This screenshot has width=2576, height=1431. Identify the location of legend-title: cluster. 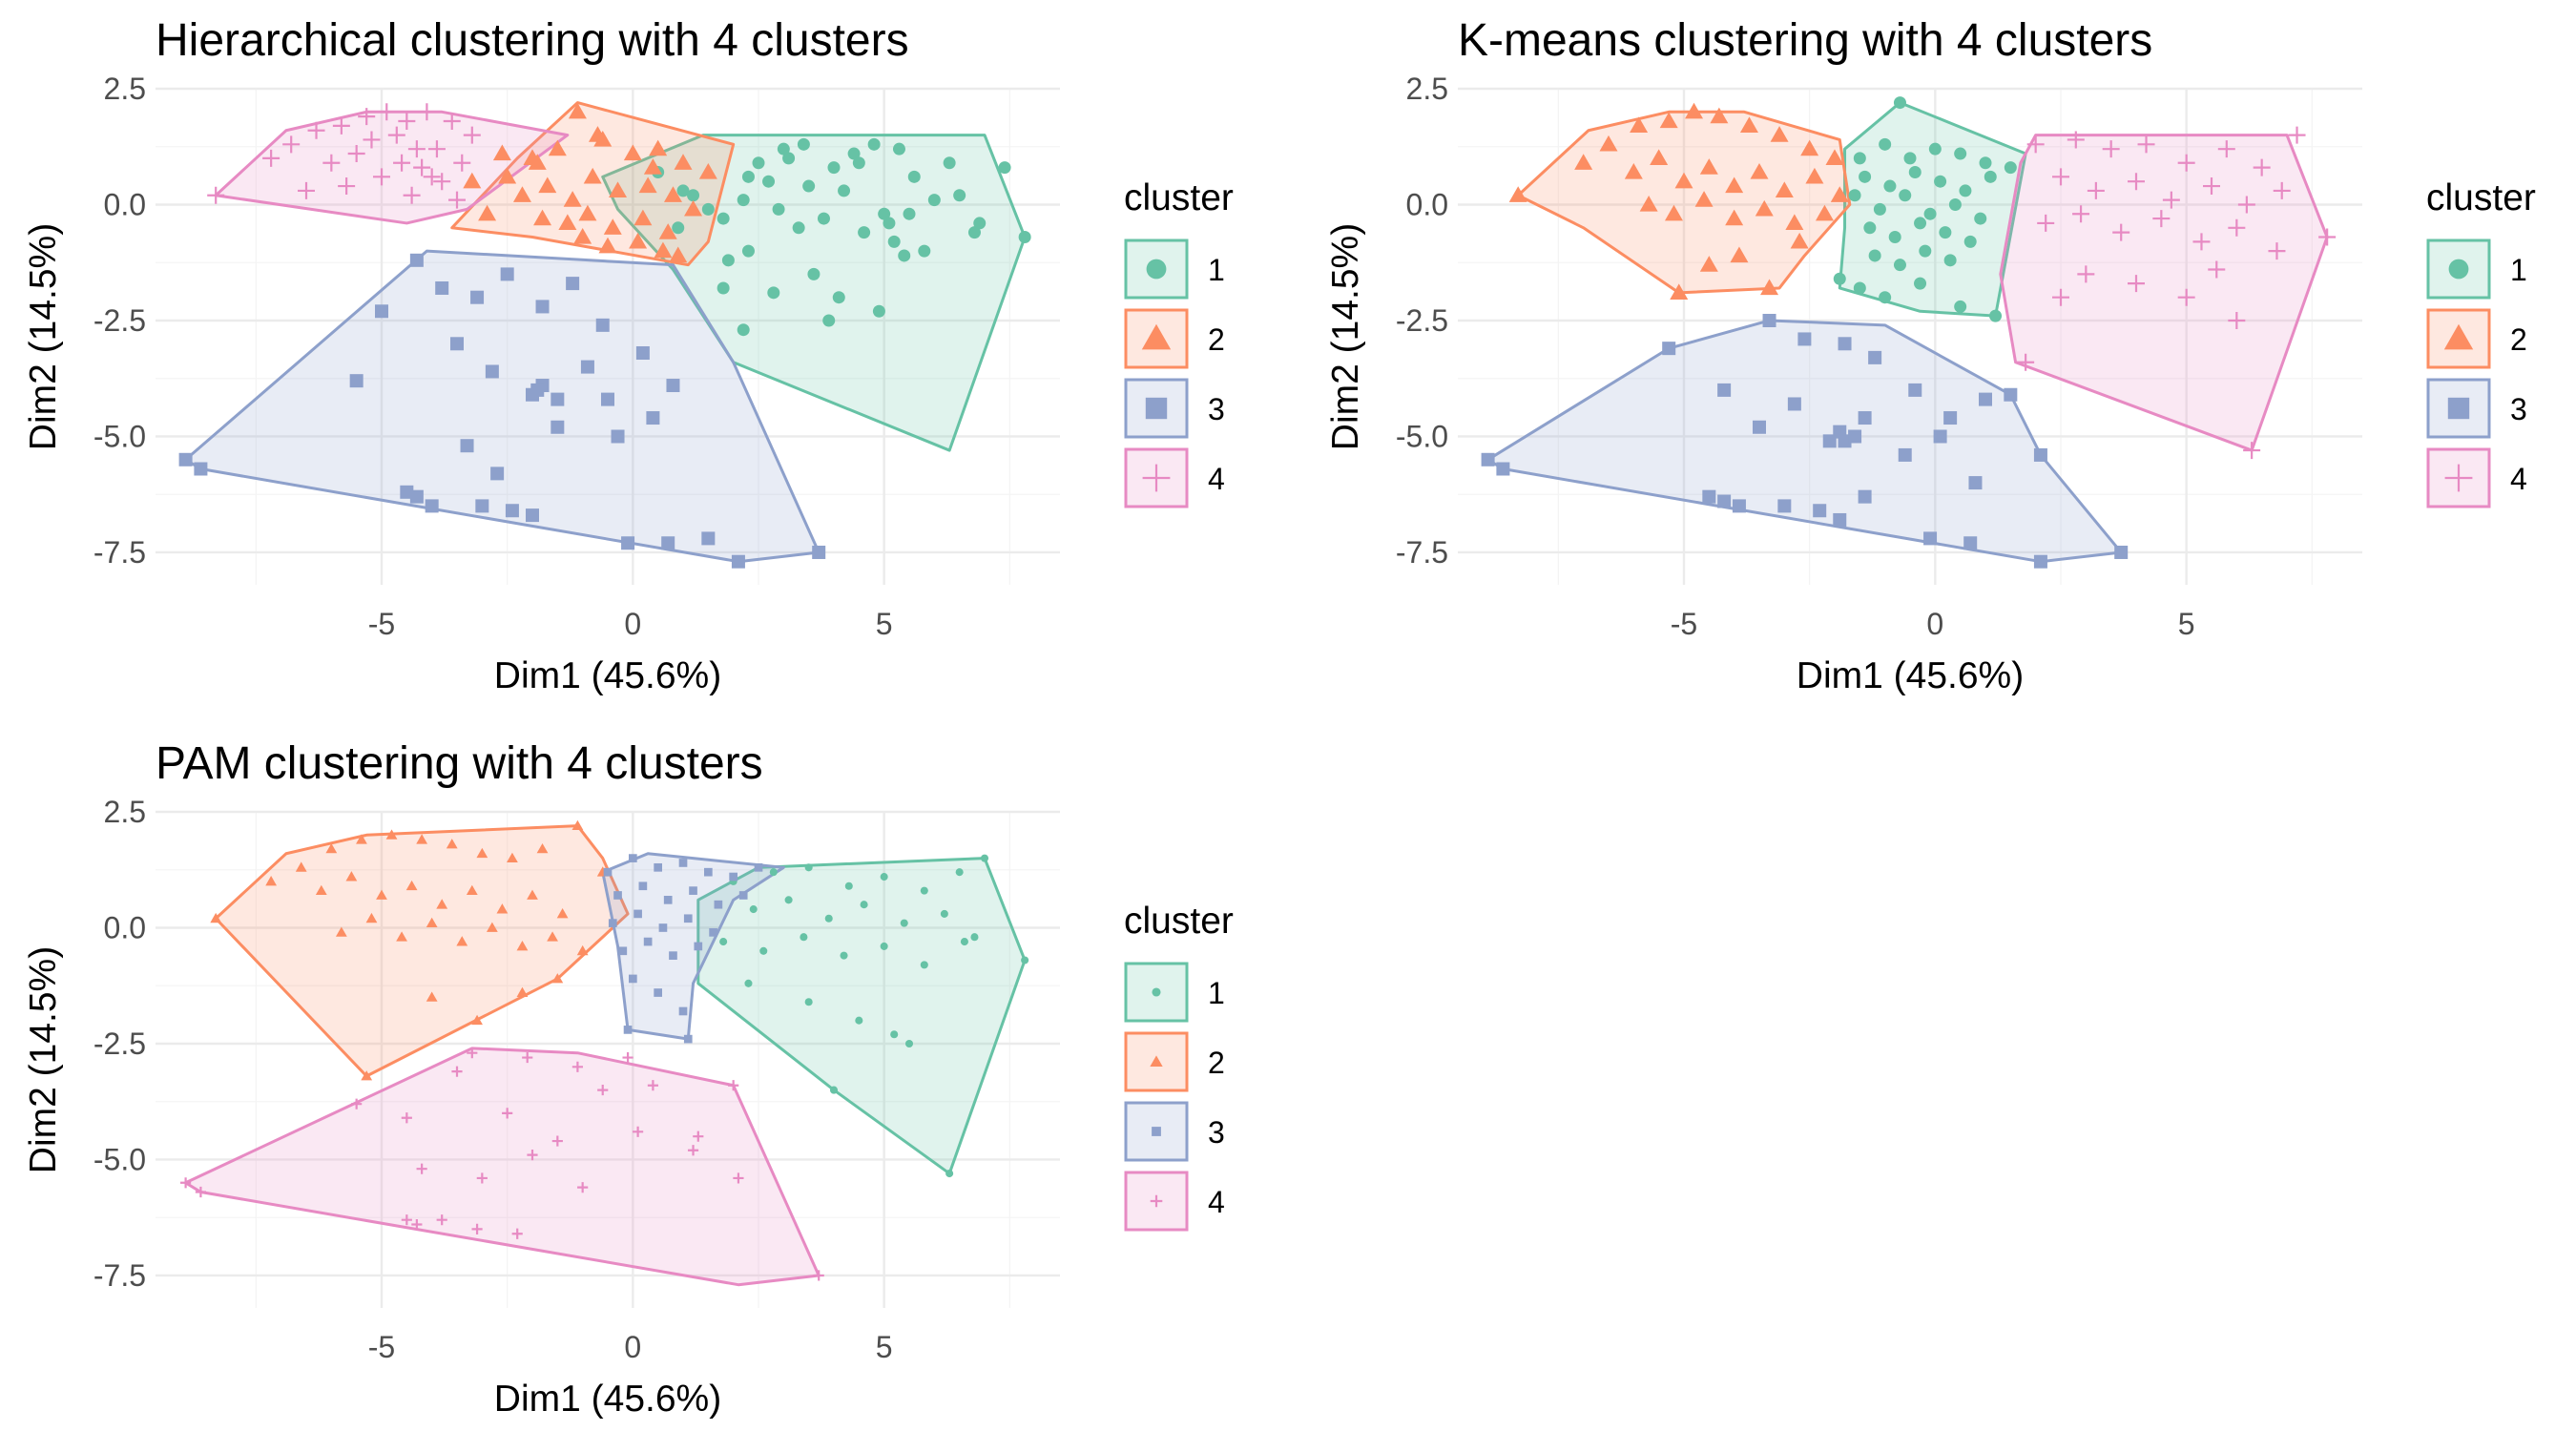
(2481, 197).